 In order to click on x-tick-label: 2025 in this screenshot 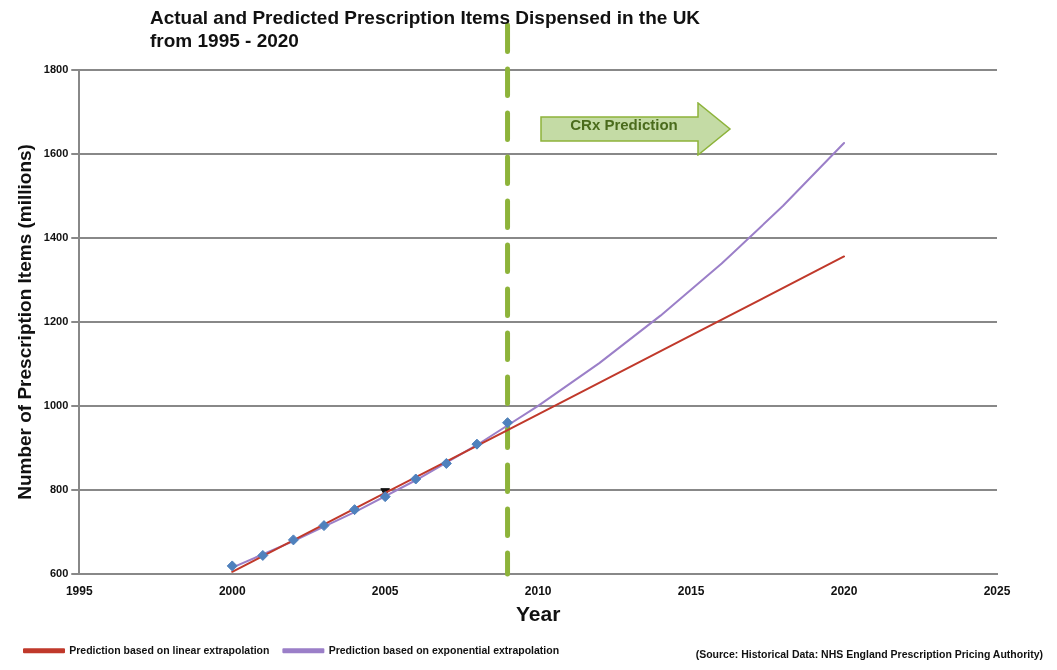, I will do `click(997, 591)`.